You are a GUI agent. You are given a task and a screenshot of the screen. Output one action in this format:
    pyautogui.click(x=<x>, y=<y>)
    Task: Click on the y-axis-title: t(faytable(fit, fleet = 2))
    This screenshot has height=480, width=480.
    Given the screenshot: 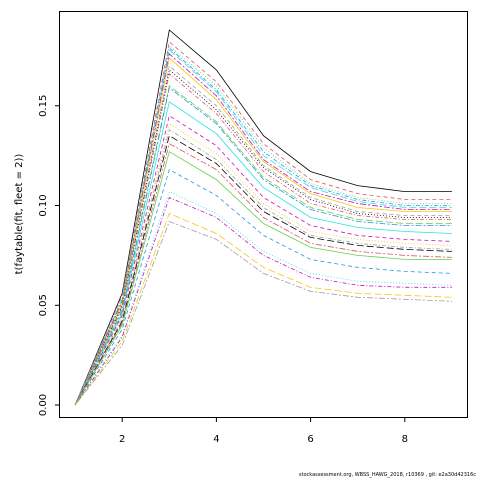 What is the action you would take?
    pyautogui.click(x=19, y=214)
    